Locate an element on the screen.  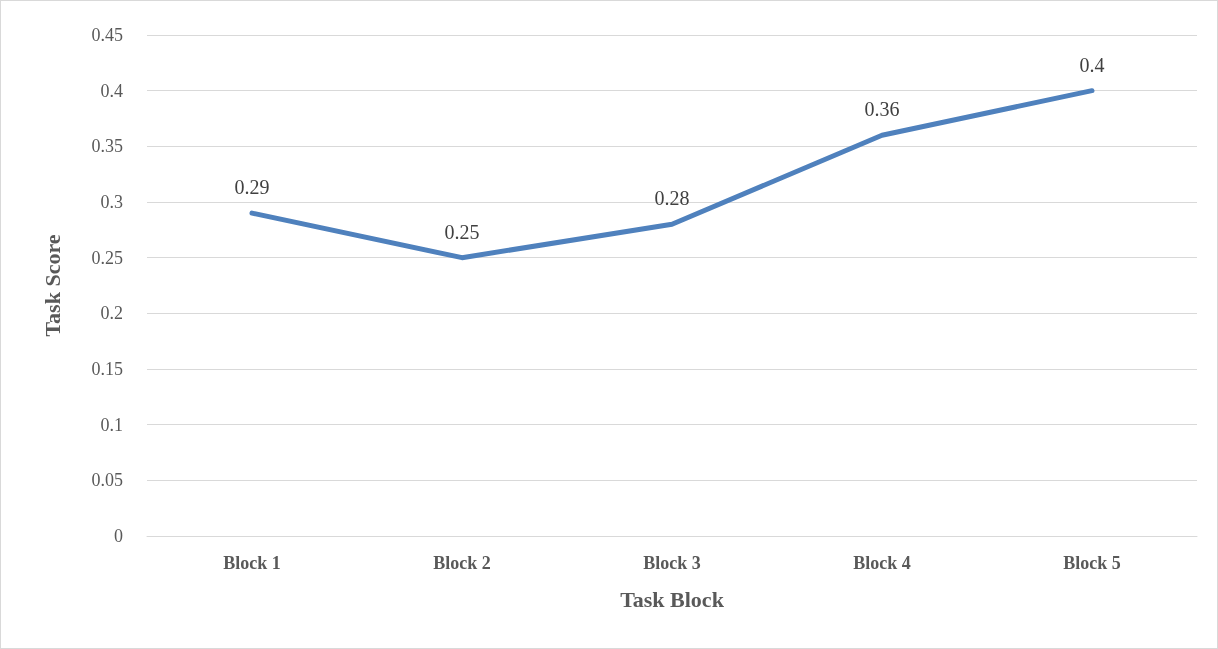
x-tick-label: Block 1 is located at coordinates (252, 563).